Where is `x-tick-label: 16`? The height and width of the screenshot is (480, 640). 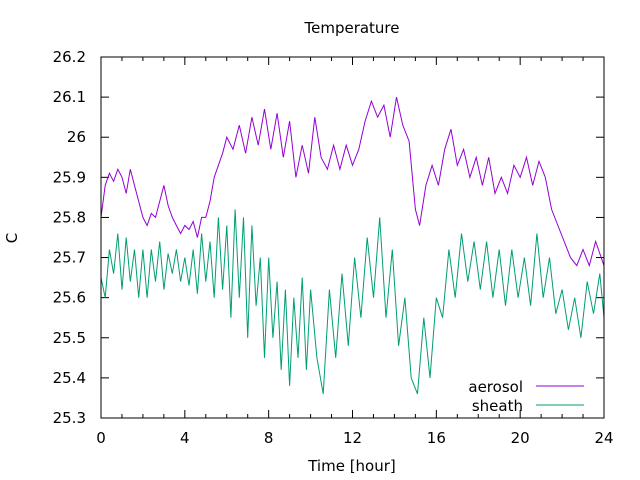
x-tick-label: 16 is located at coordinates (436, 438).